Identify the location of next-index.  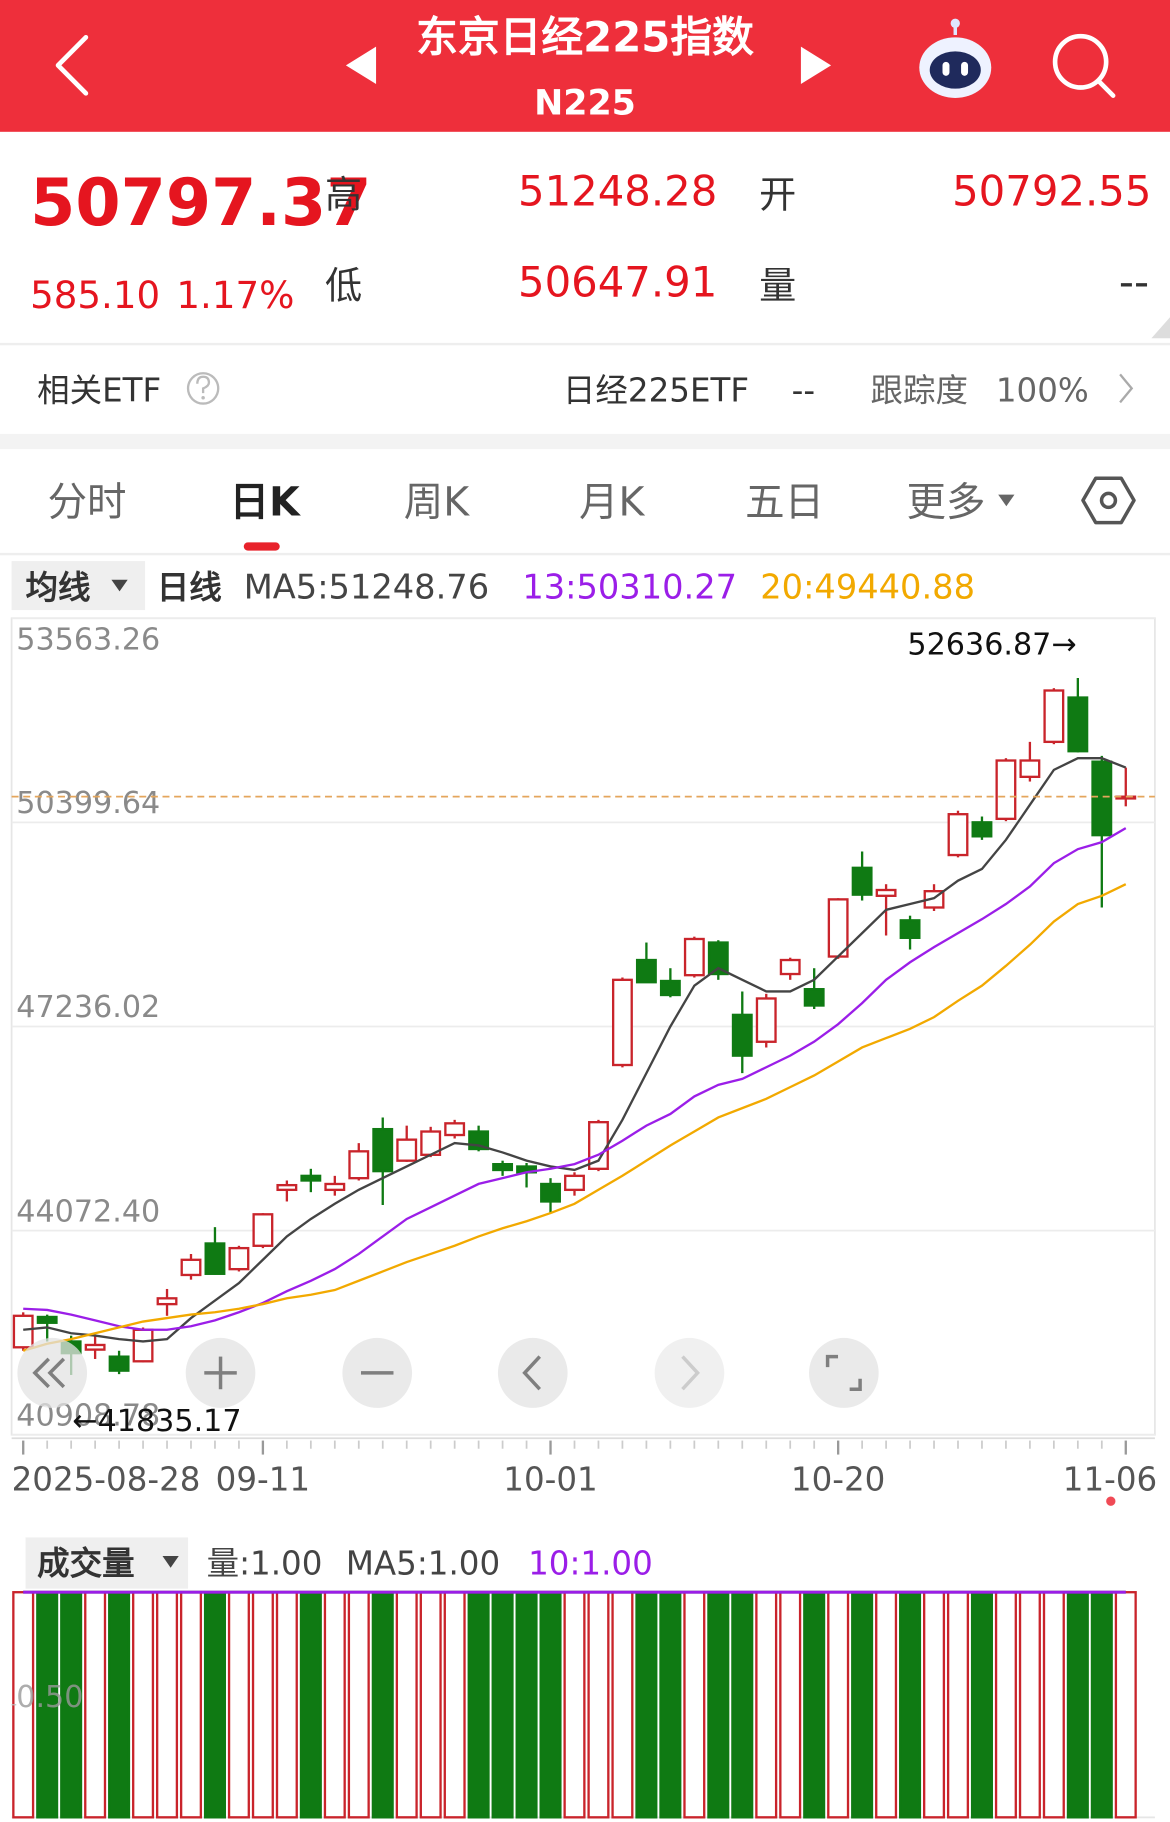
(816, 65).